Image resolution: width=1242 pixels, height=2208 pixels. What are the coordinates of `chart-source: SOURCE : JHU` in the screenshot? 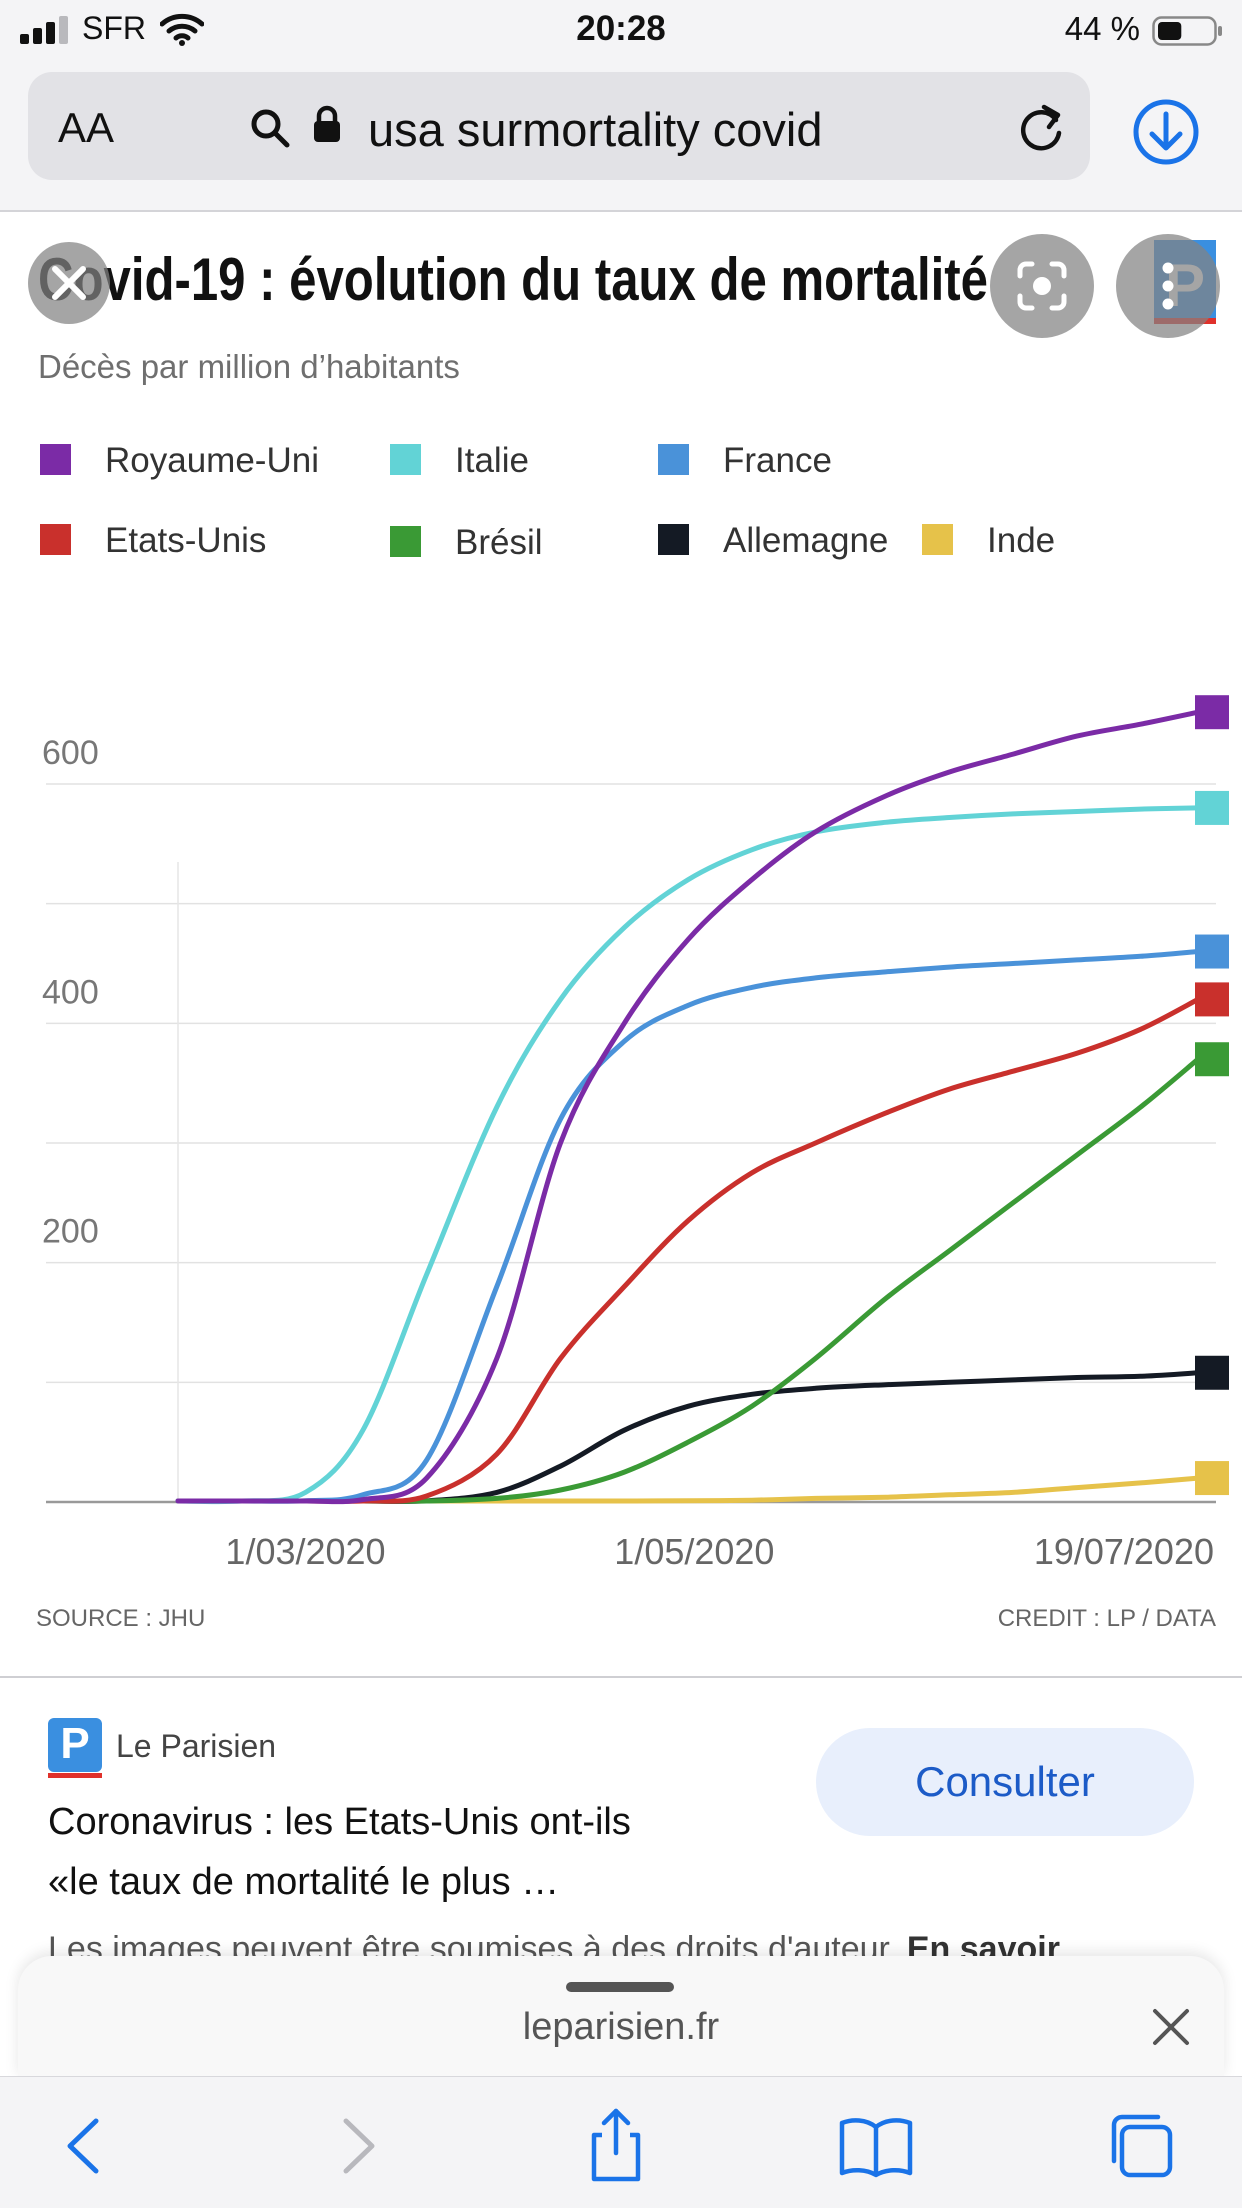 It's located at (120, 1618).